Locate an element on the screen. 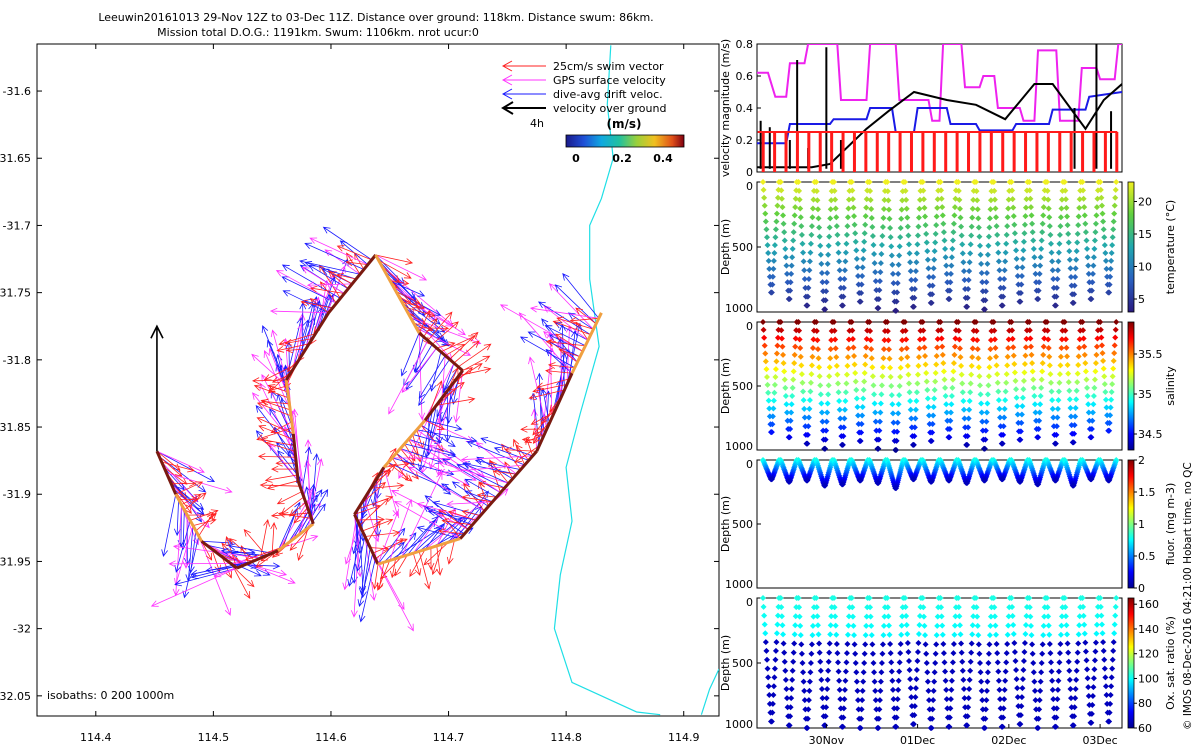  time-tick-label: 02Dec is located at coordinates (1008, 740).